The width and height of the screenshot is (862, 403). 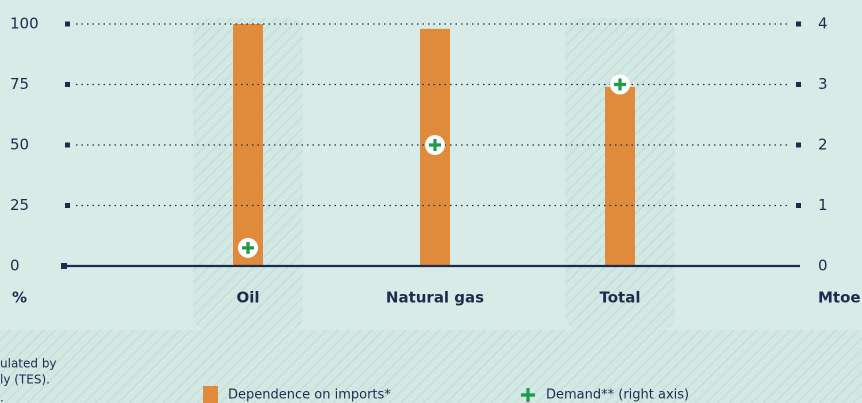 What do you see at coordinates (823, 145) in the screenshot?
I see `y2-tick-label: 2` at bounding box center [823, 145].